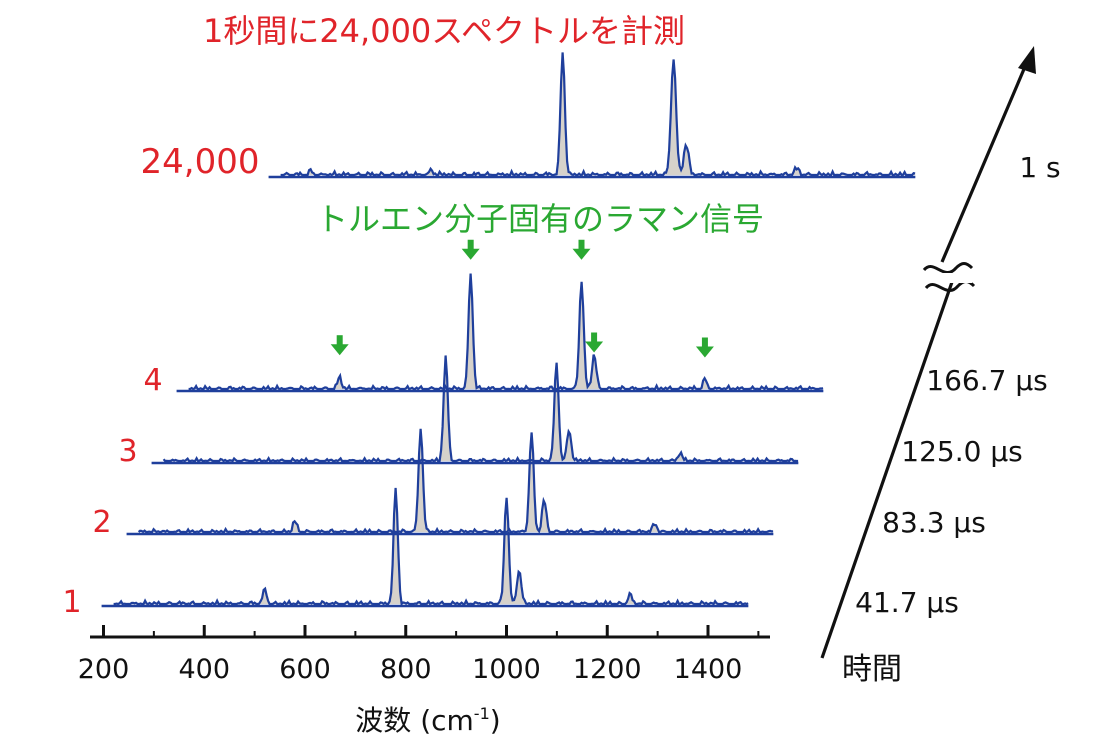 This screenshot has height=747, width=1094. Describe the element at coordinates (444, 31) in the screenshot. I see `chart-title: 1秒間に24,000スペクトルを計測` at that location.